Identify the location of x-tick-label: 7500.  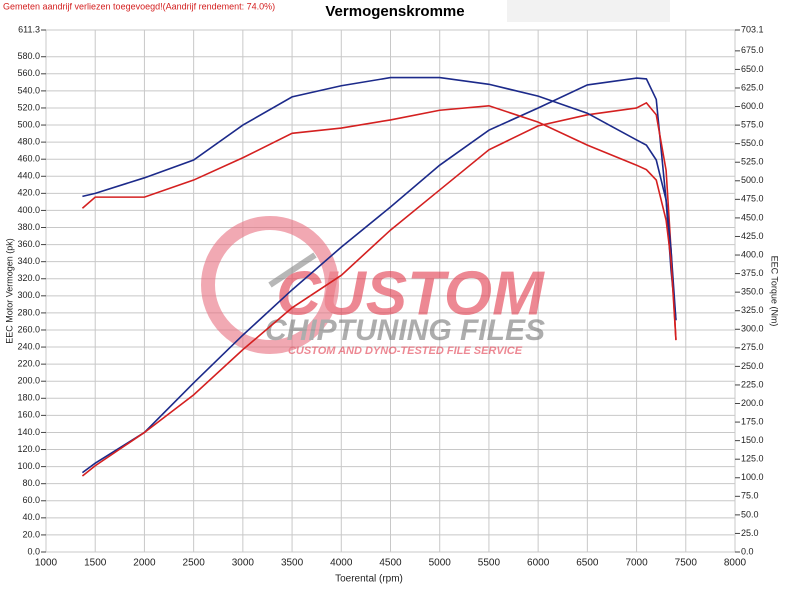
(686, 563).